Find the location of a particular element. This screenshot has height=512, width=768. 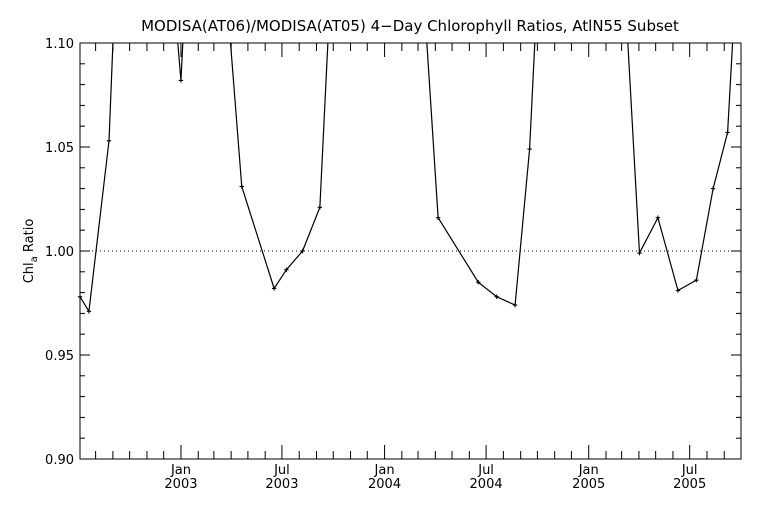

y-tick-label: 1.05 is located at coordinates (59, 148).